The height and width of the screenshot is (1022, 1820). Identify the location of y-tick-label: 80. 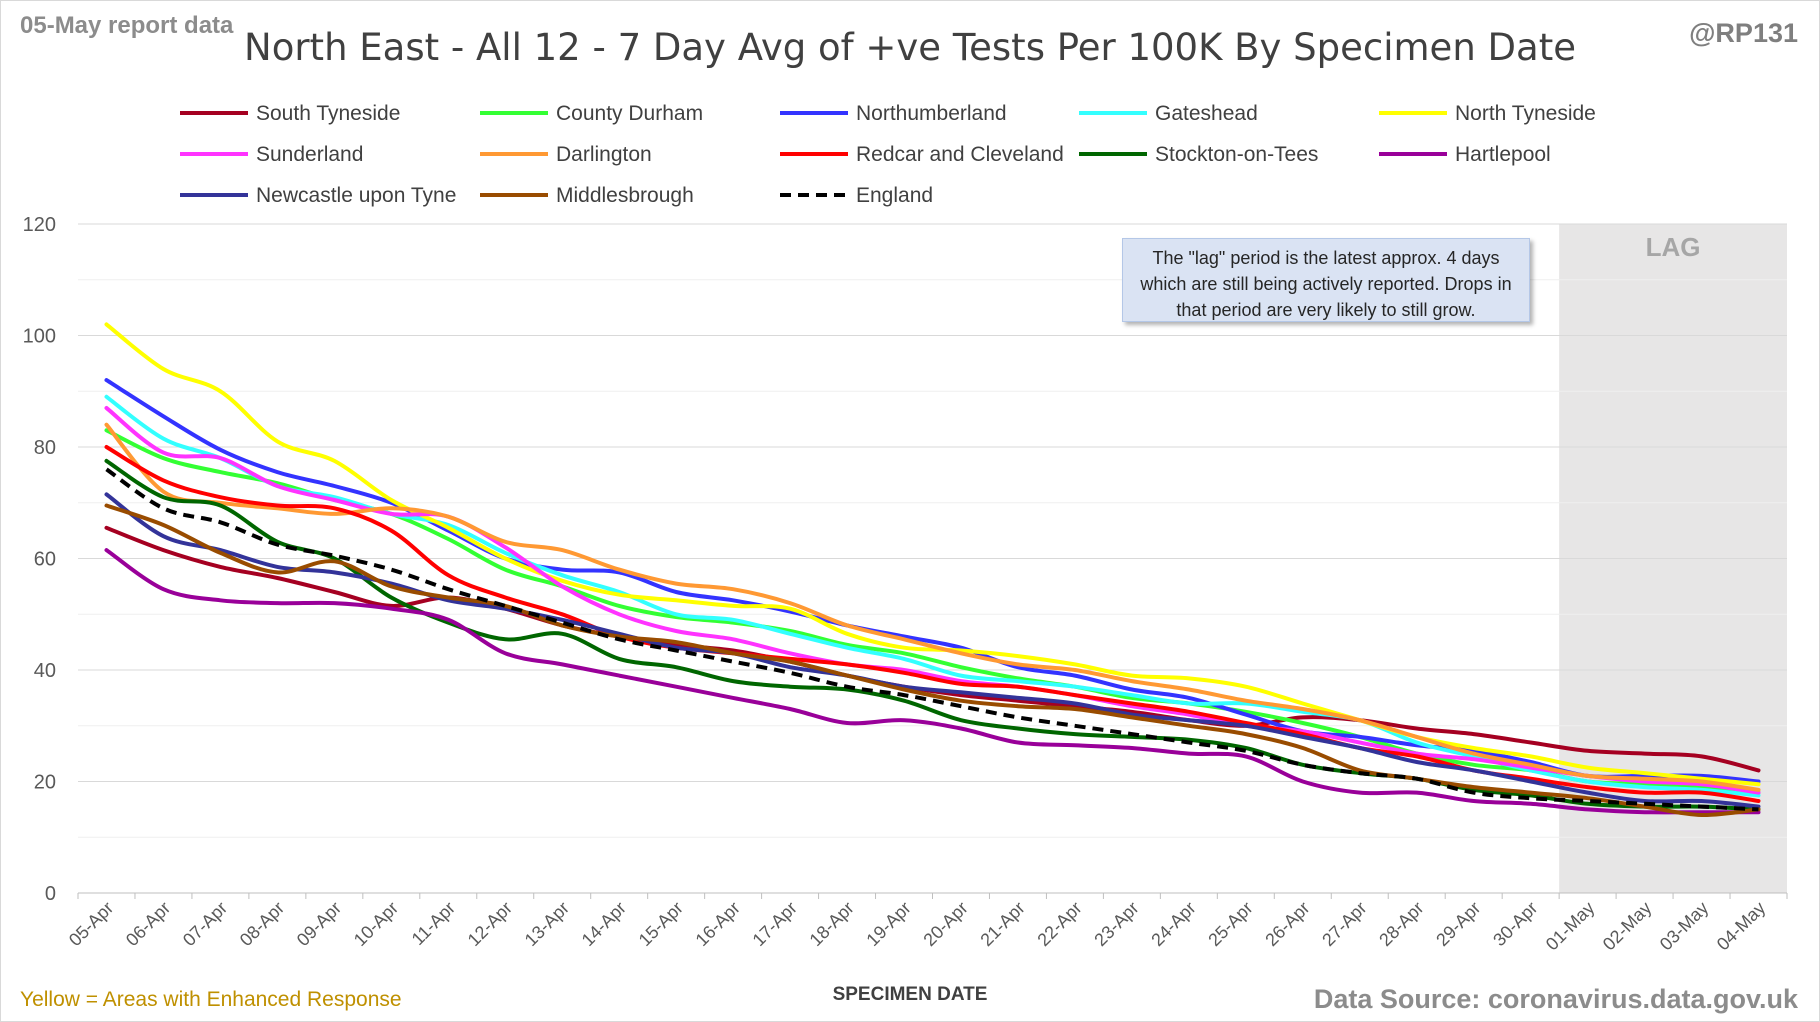
(45, 448).